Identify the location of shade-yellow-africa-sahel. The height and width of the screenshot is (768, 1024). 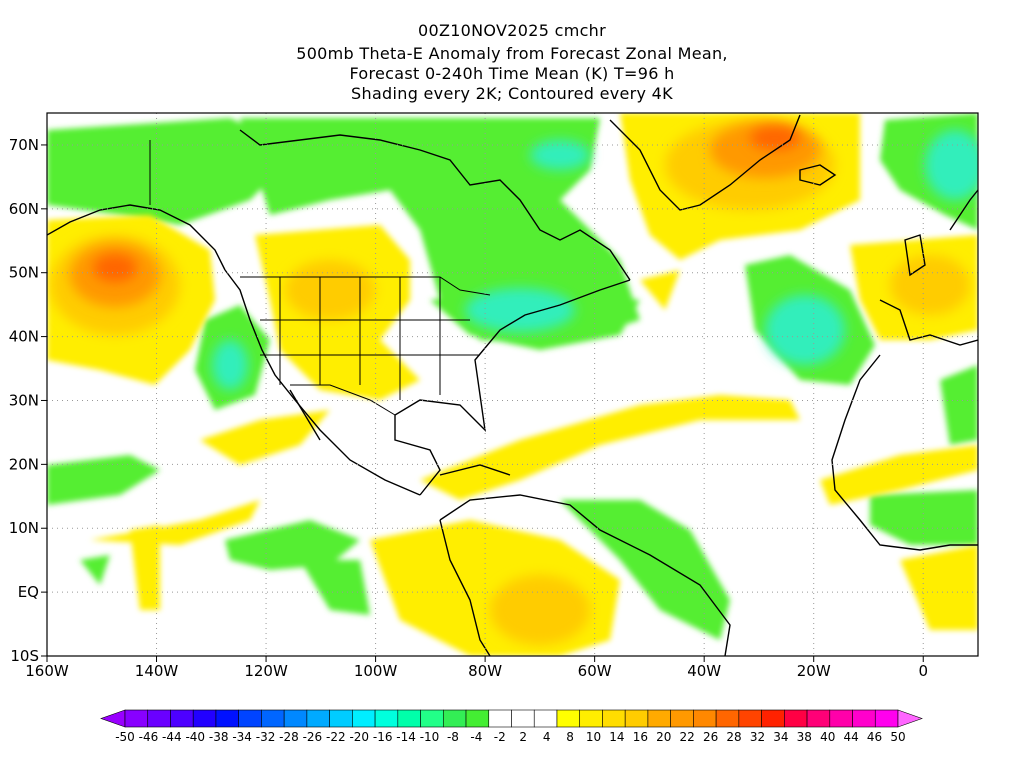
(899, 475).